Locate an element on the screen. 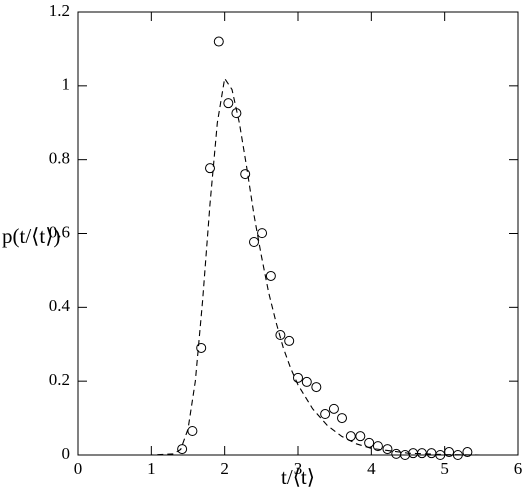  x-tick-label: 6 is located at coordinates (518, 468).